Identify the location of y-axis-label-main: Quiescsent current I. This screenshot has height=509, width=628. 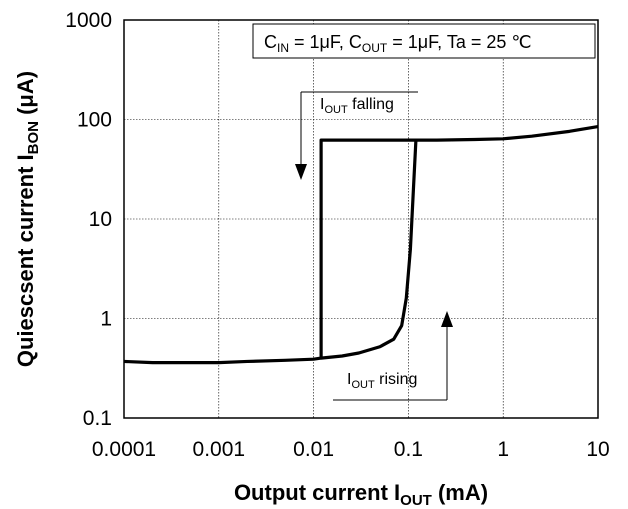
(25, 260).